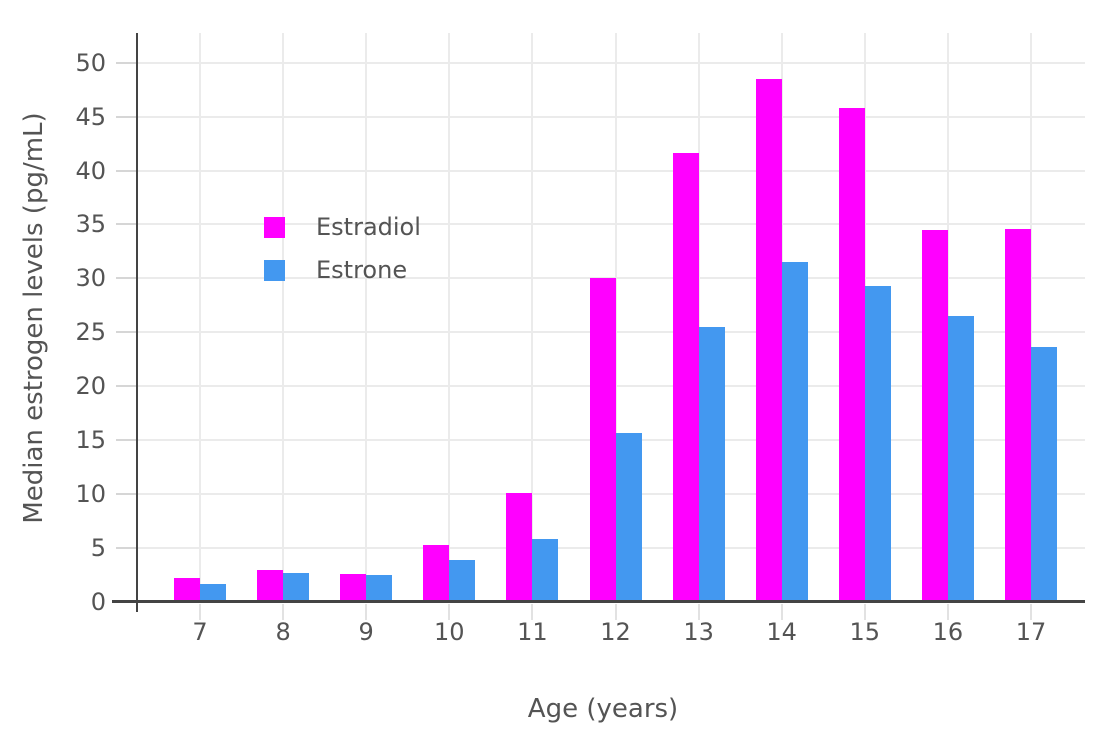  What do you see at coordinates (90, 332) in the screenshot?
I see `y-tick-label-25: 25` at bounding box center [90, 332].